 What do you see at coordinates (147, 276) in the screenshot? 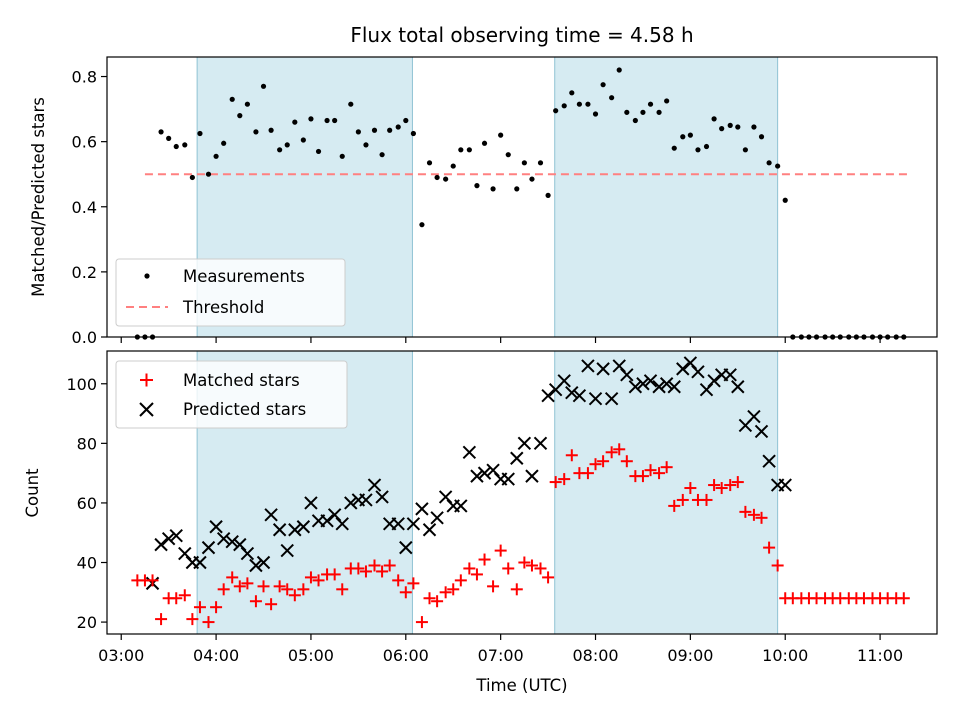
I see `legend-measurements-marker` at bounding box center [147, 276].